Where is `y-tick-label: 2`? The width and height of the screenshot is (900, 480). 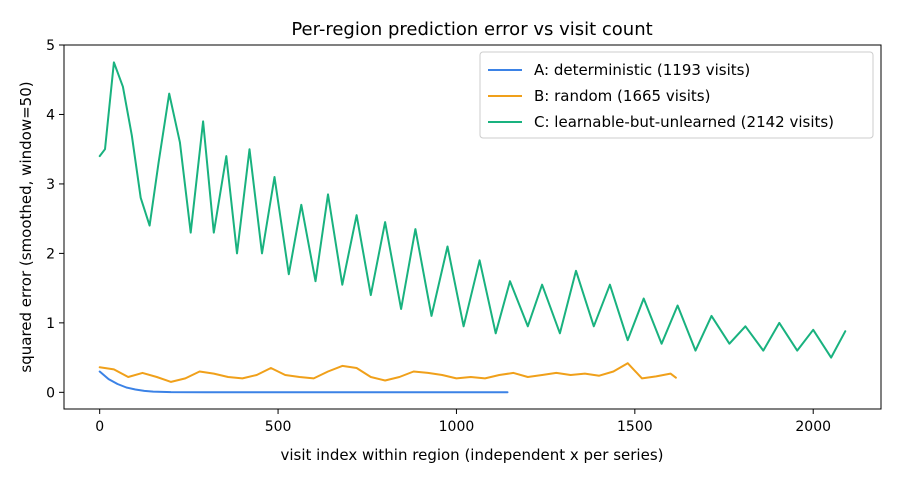
y-tick-label: 2 is located at coordinates (50, 254).